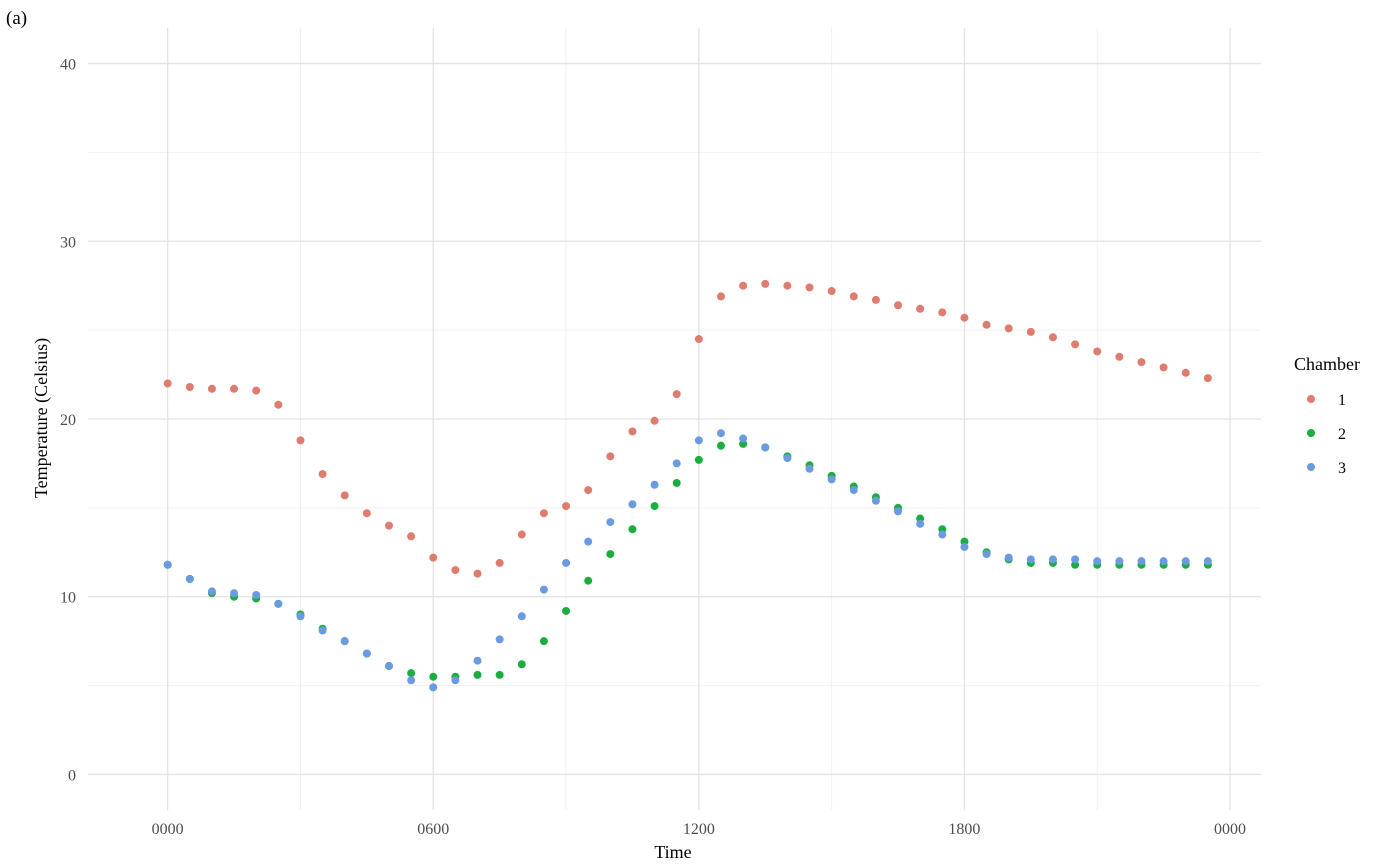  I want to click on legend-label-2: 2, so click(1342, 434).